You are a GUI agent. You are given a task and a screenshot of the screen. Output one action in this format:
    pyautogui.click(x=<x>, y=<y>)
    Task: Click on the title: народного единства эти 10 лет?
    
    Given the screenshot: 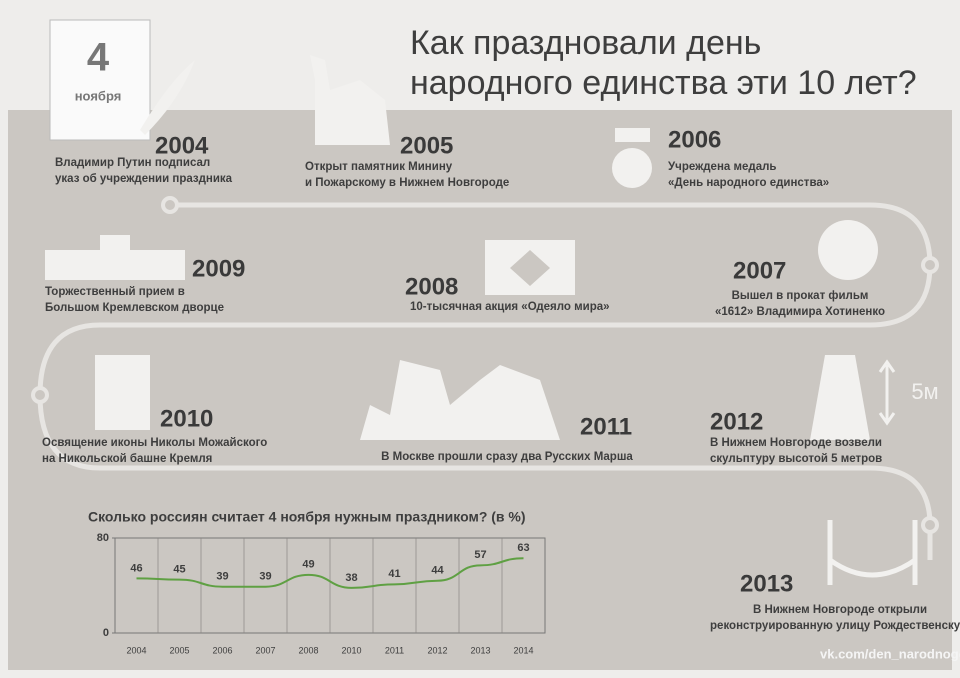 What is the action you would take?
    pyautogui.click(x=663, y=83)
    